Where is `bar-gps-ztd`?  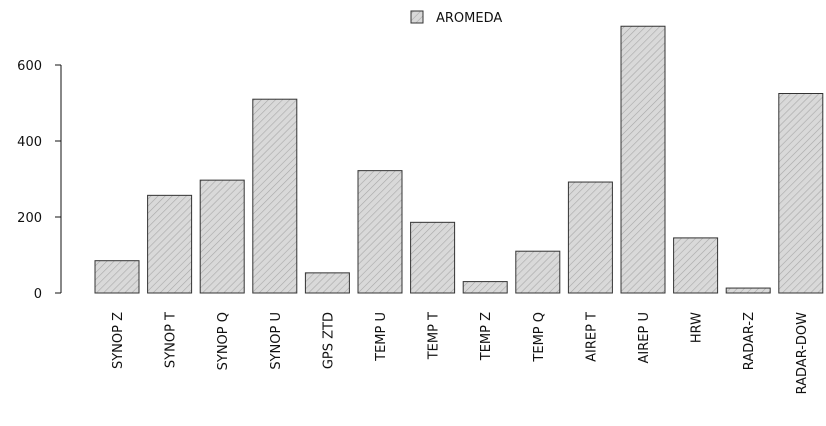 bar-gps-ztd is located at coordinates (327, 283).